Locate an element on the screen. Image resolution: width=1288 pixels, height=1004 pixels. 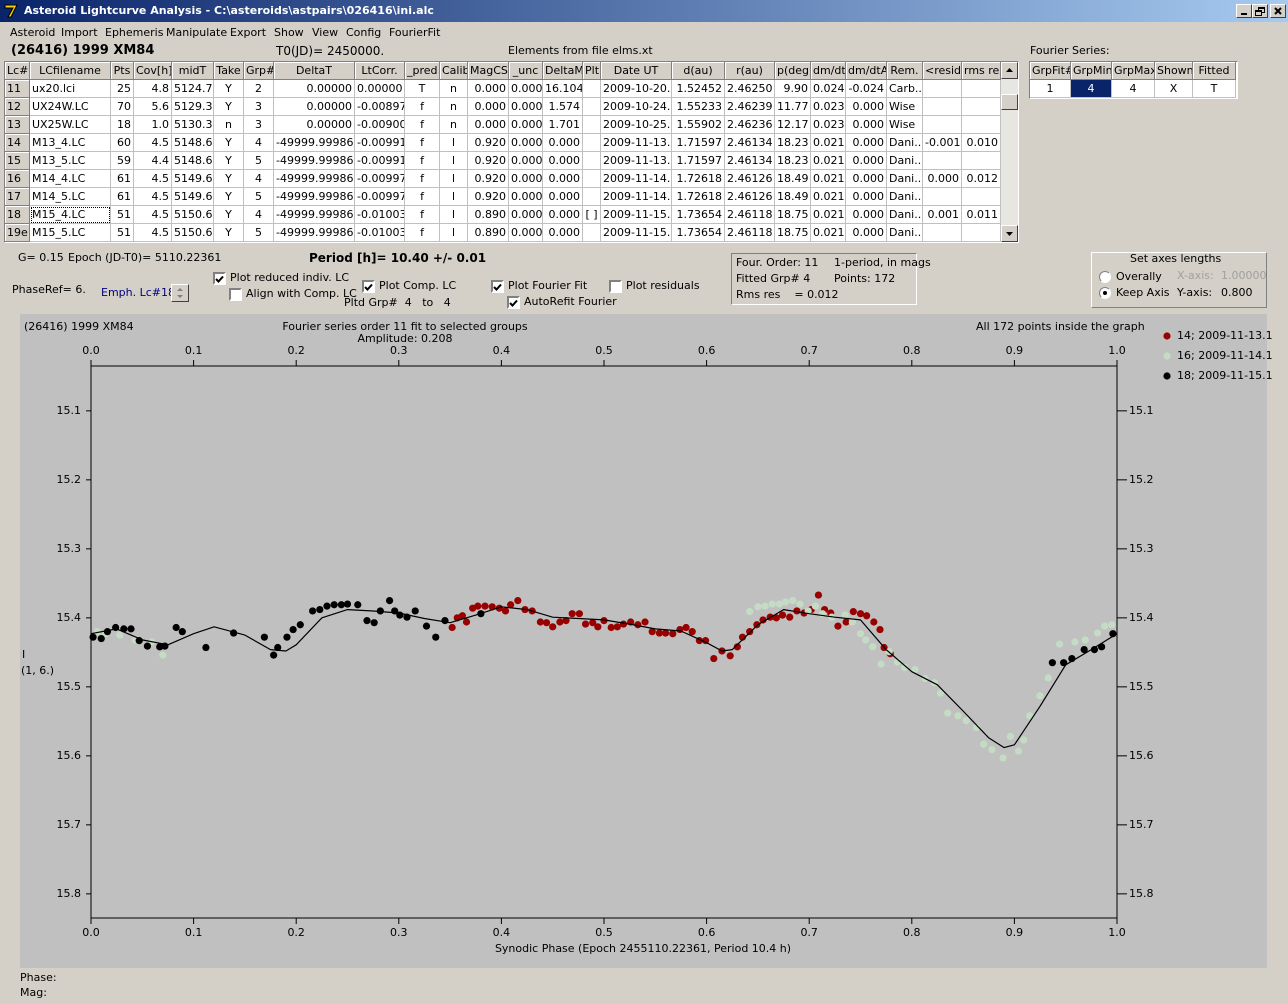
table-cell: 4.5 is located at coordinates (153, 143).